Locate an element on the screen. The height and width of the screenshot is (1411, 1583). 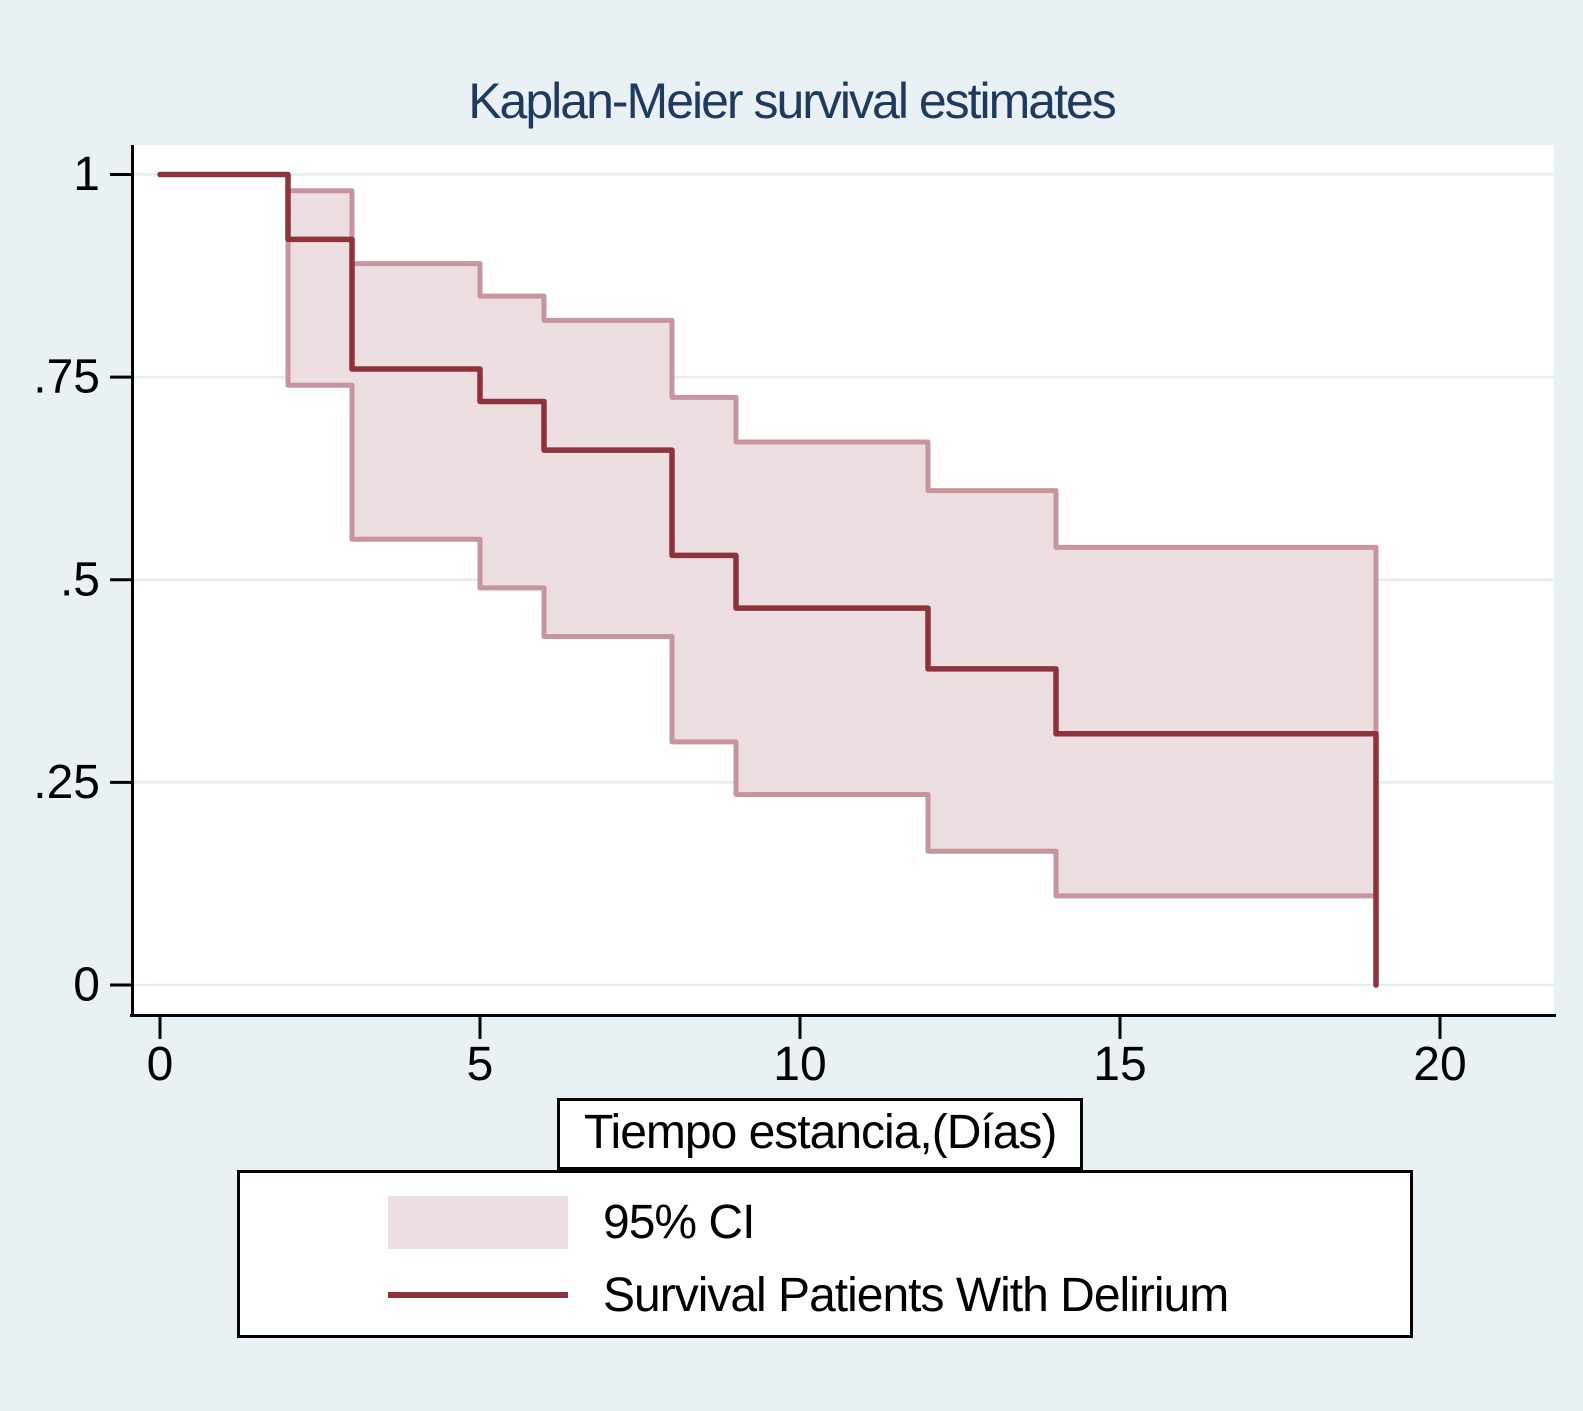
chart-title: Kaplan-Meier survival estimates is located at coordinates (792, 101).